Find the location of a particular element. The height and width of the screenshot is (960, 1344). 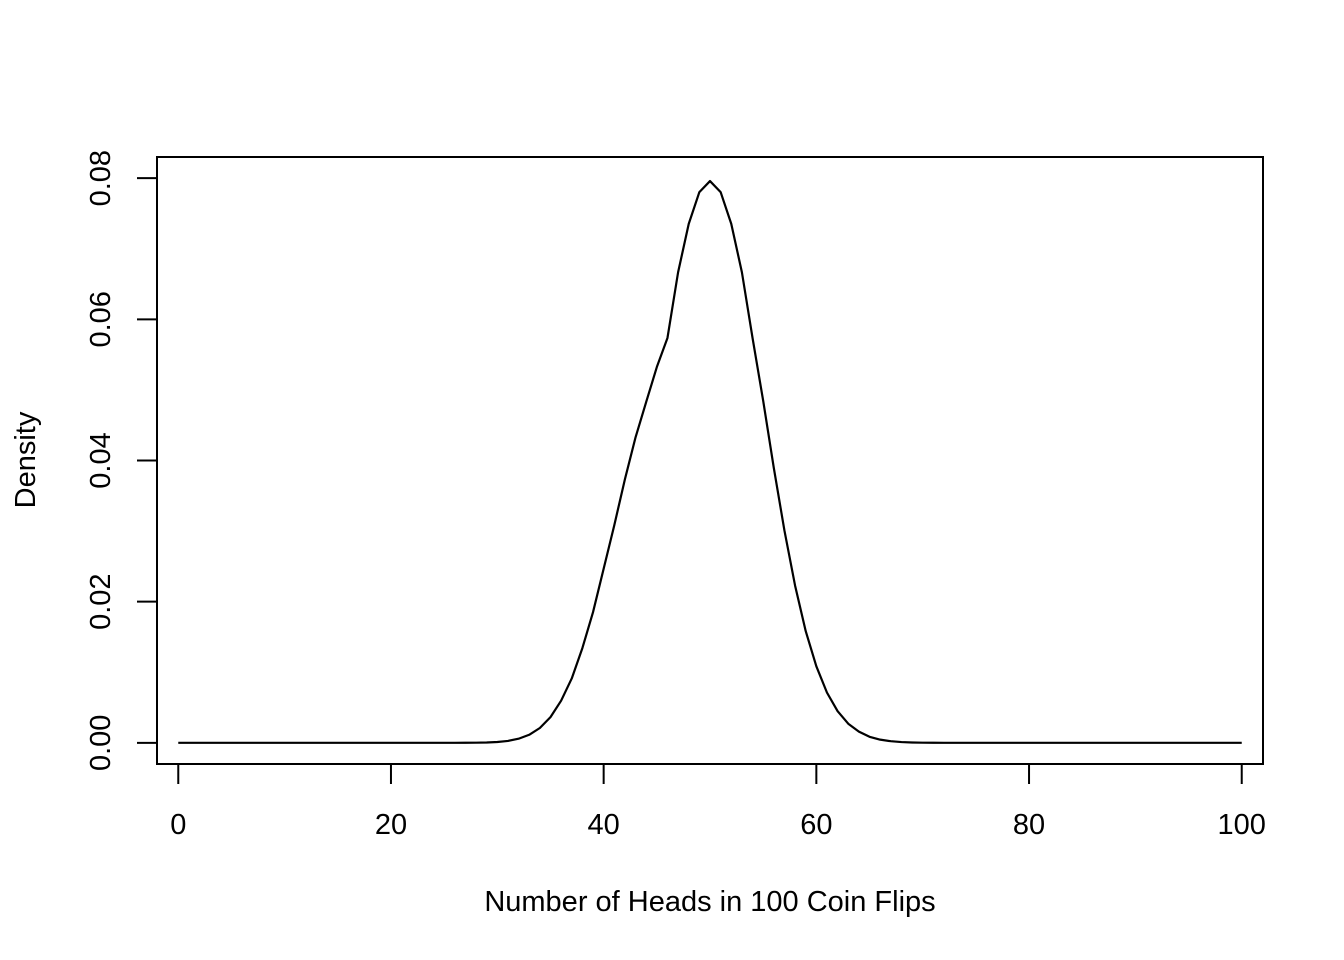

y-axis-title: Density is located at coordinates (26, 459).